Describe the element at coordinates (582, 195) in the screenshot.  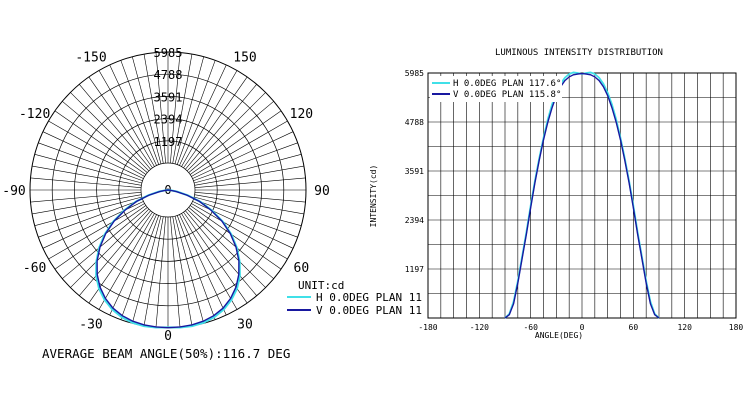
I see `cartesian-series-v` at that location.